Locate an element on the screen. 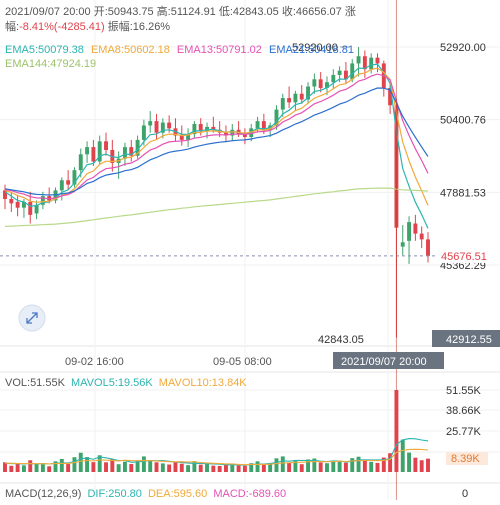 The width and height of the screenshot is (500, 505). mavol5-line is located at coordinates (216, 452).